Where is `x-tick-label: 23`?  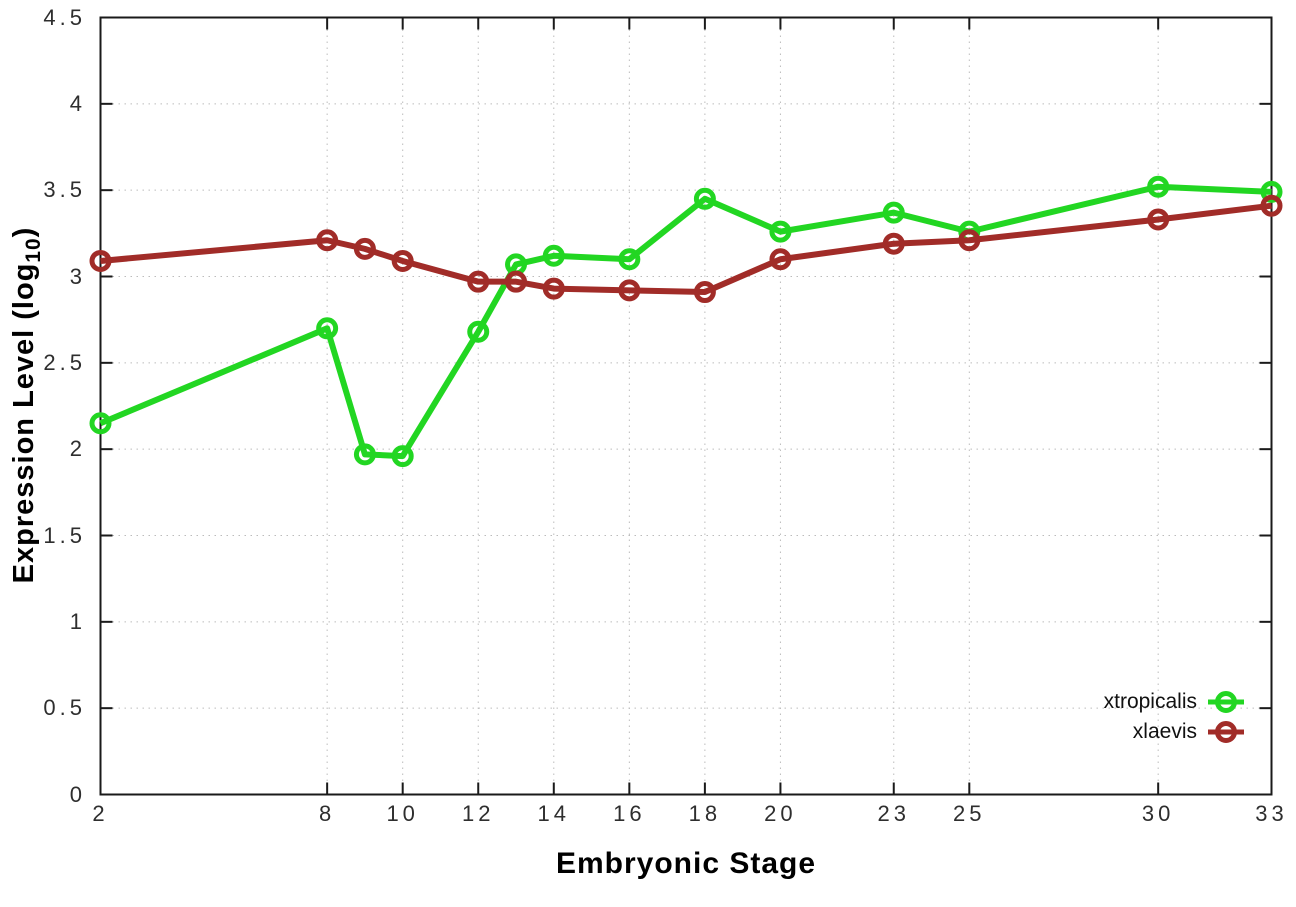 x-tick-label: 23 is located at coordinates (893, 813).